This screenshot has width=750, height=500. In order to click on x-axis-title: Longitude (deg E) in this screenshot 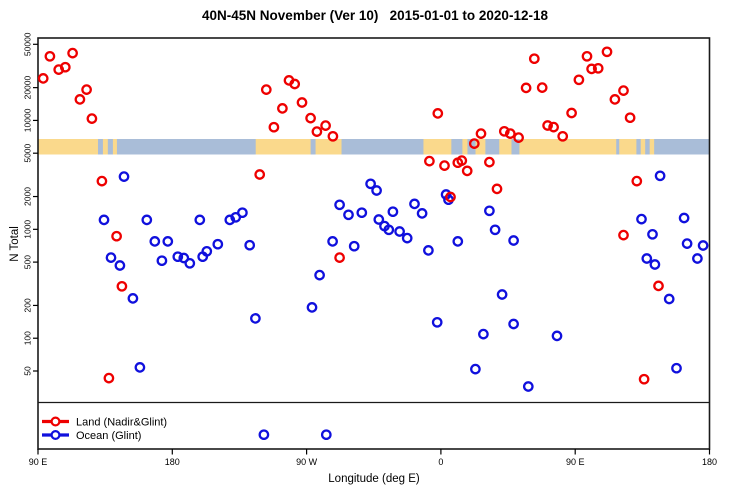, I will do `click(374, 479)`.